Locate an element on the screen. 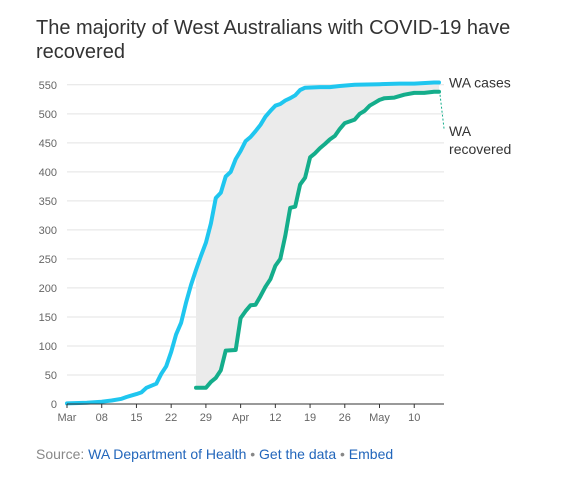  x-tick-label: 19 is located at coordinates (310, 418).